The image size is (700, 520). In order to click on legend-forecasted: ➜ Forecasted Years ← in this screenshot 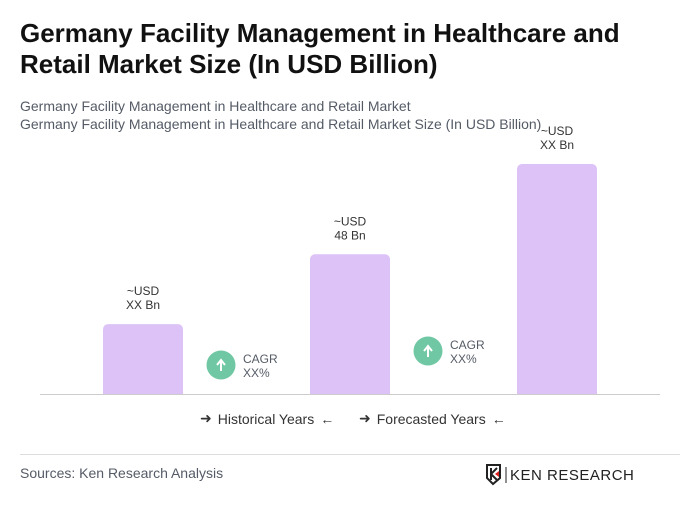, I will do `click(432, 418)`.